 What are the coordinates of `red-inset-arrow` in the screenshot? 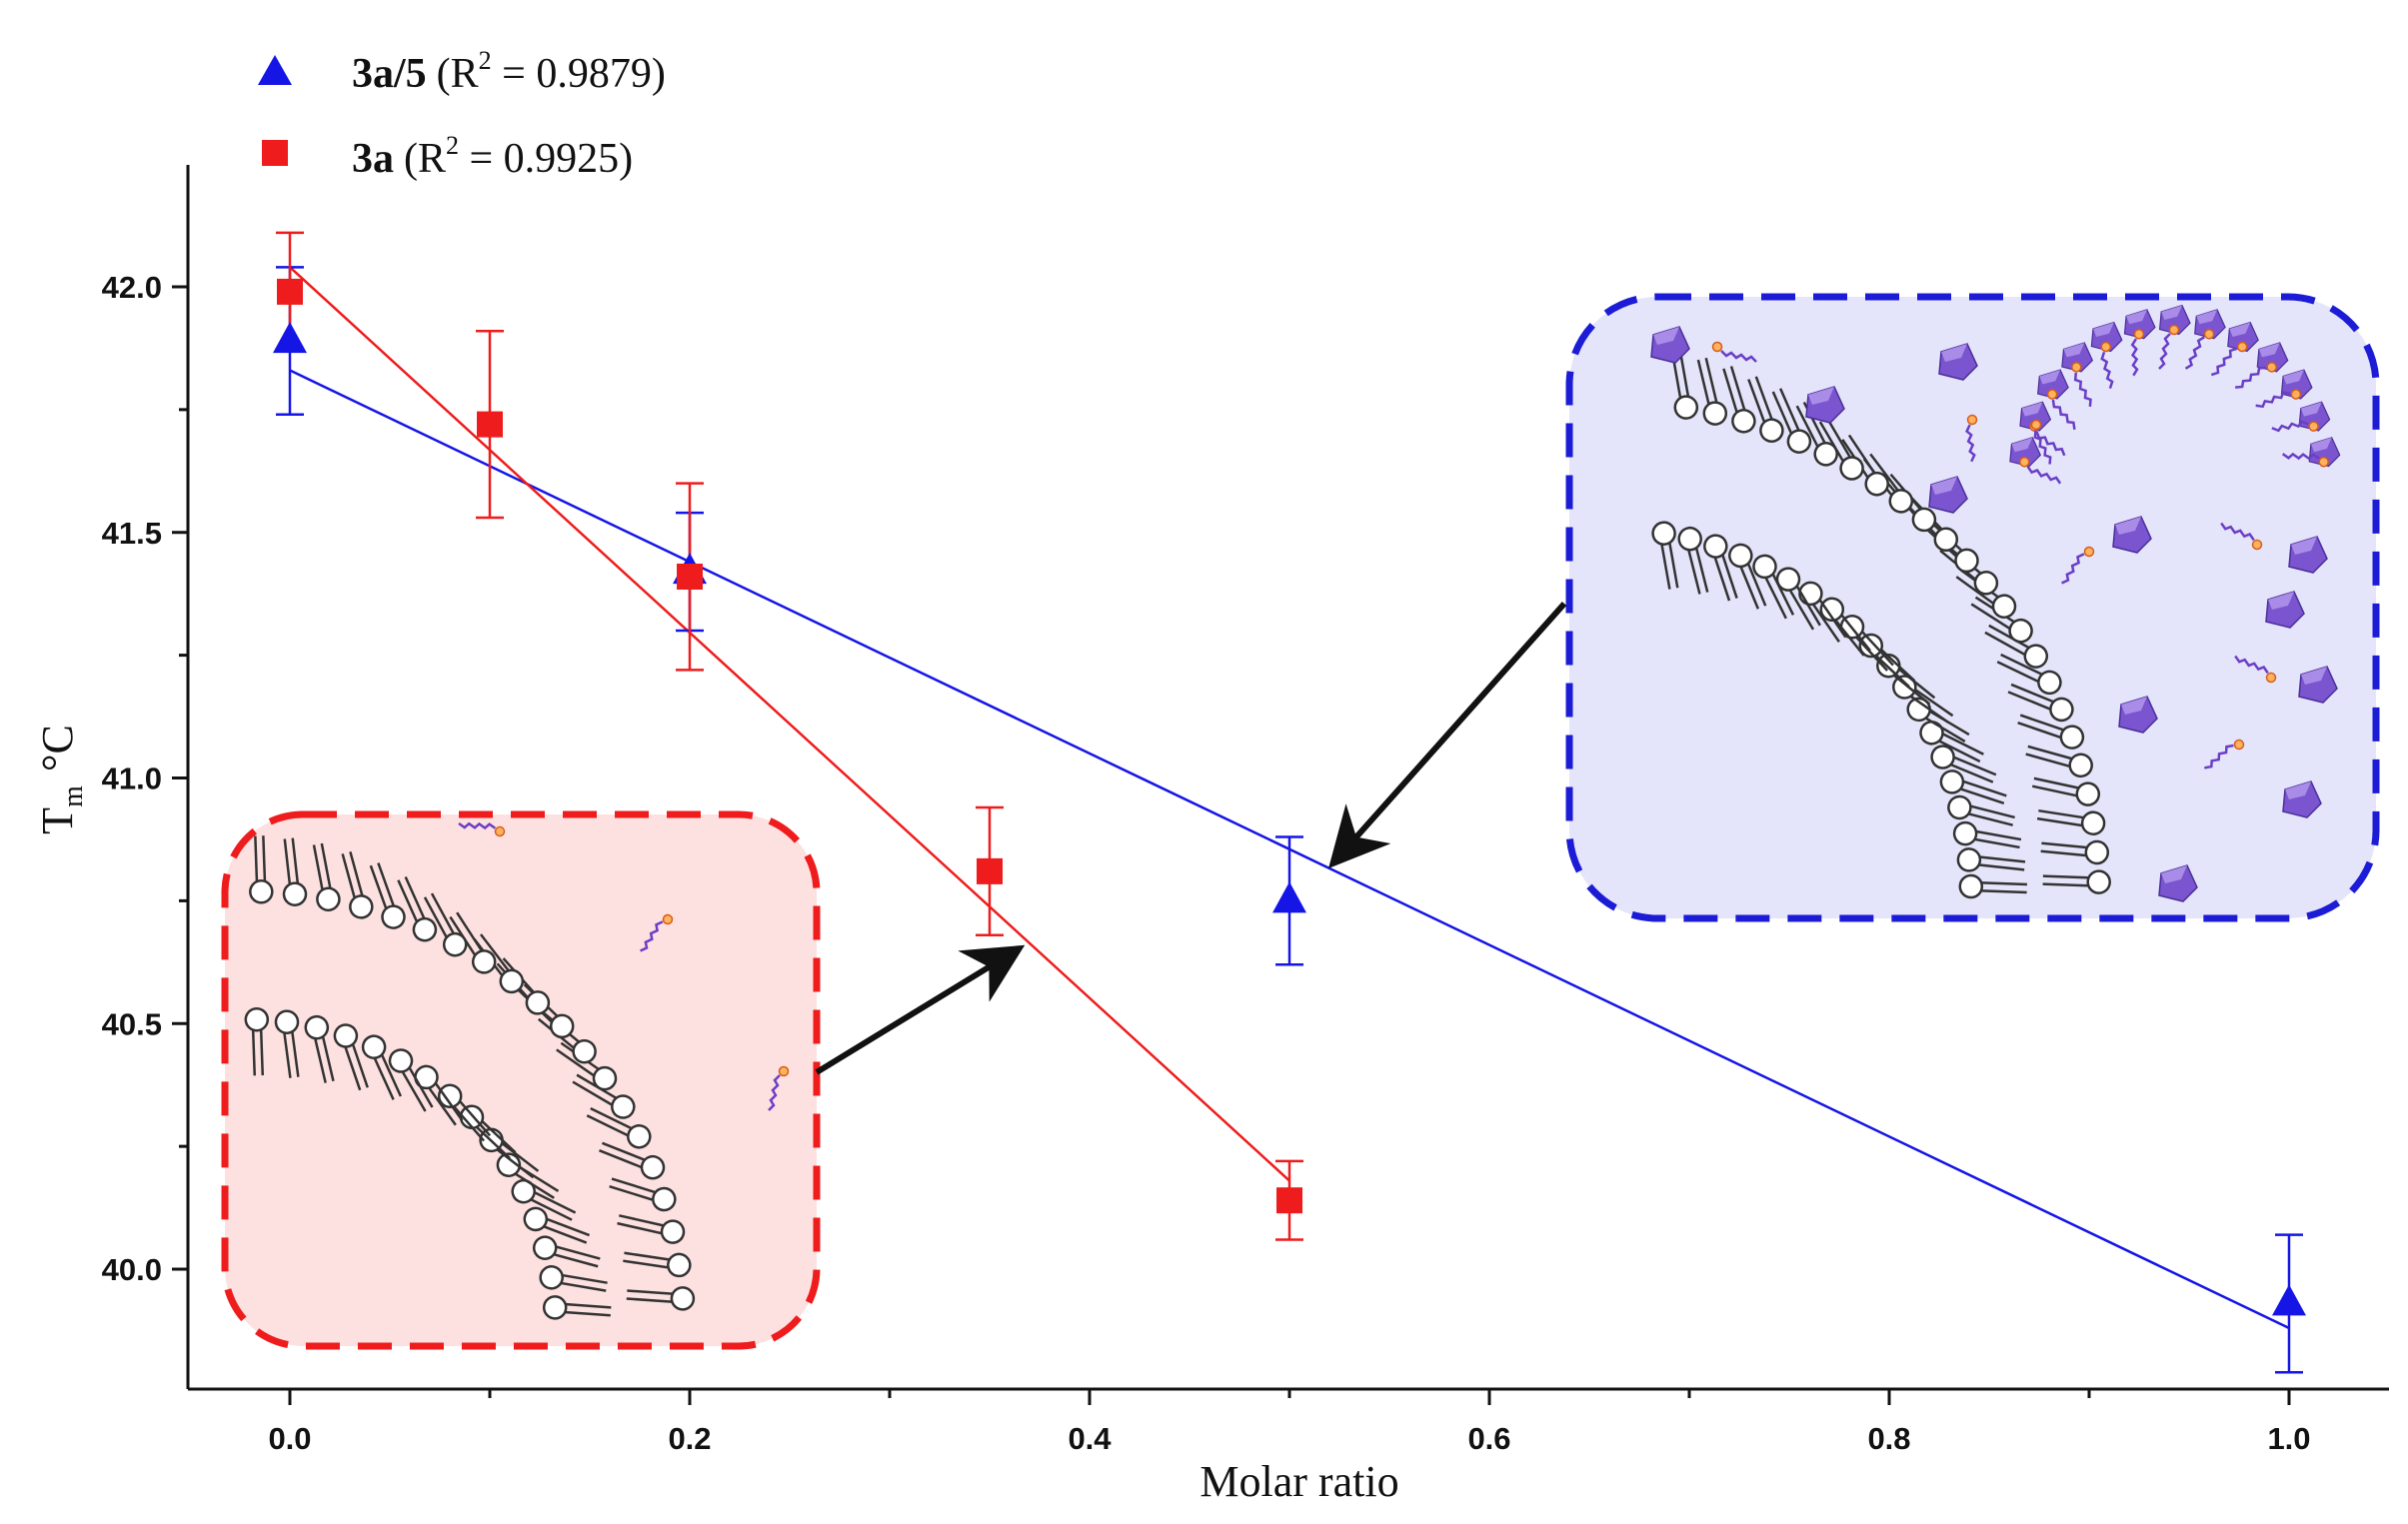 It's located at (920, 1010).